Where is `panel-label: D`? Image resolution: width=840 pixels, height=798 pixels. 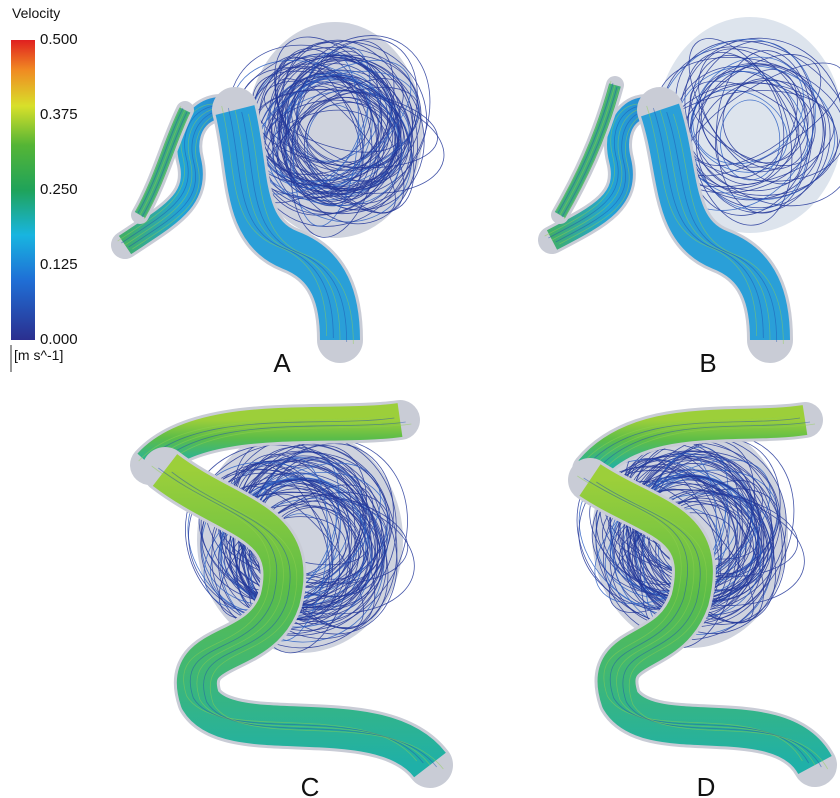 panel-label: D is located at coordinates (706, 785).